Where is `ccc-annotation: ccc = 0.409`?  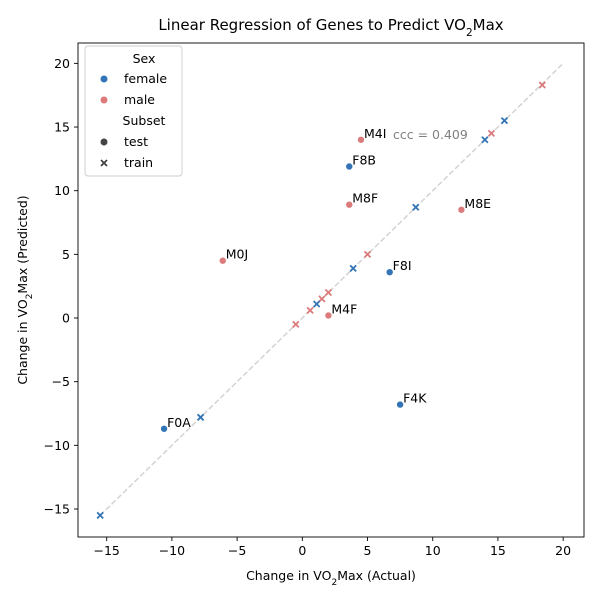 ccc-annotation: ccc = 0.409 is located at coordinates (430, 134).